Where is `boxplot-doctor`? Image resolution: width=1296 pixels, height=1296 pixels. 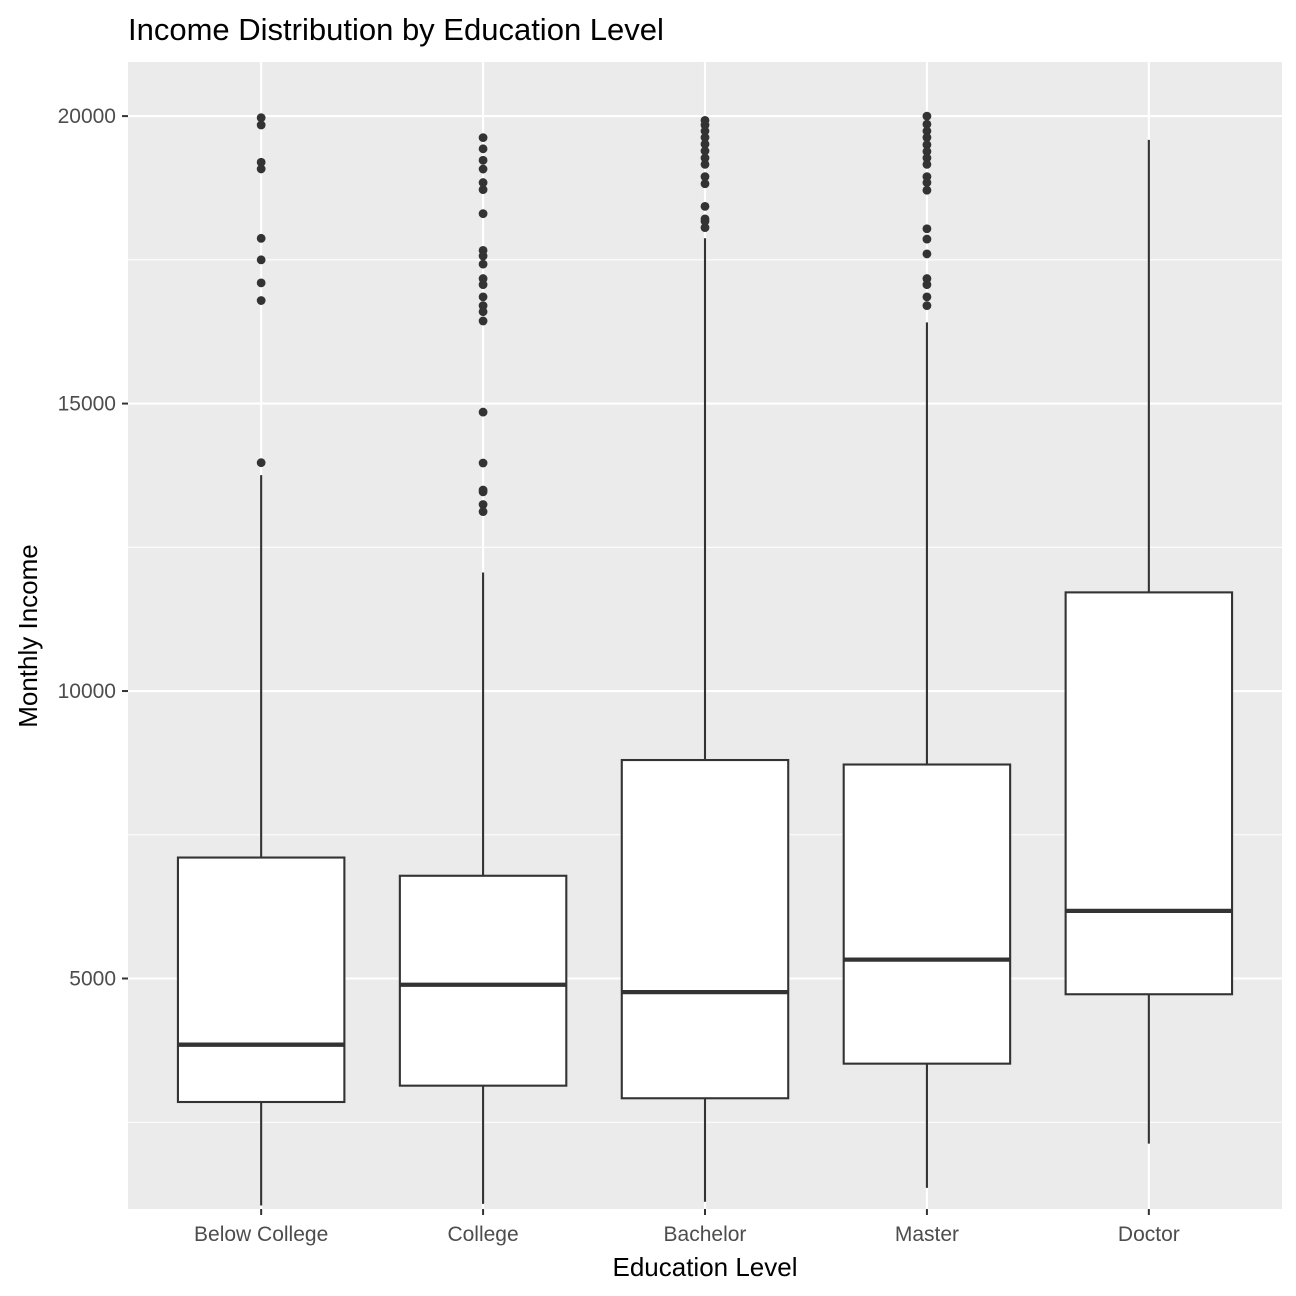 boxplot-doctor is located at coordinates (1149, 641).